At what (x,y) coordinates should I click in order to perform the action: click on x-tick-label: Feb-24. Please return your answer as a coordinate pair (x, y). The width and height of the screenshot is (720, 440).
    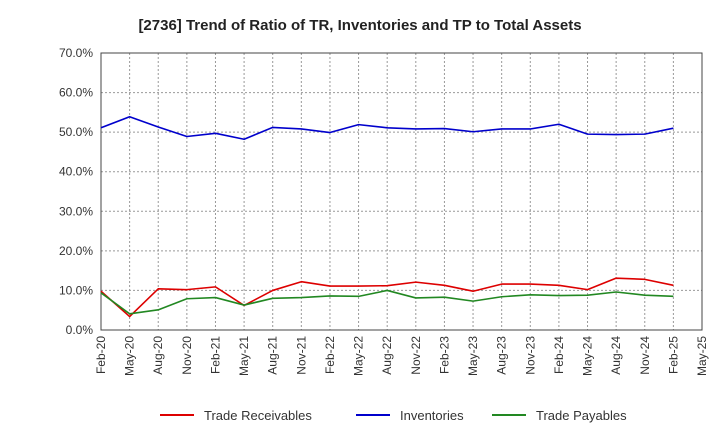
    Looking at the image, I should click on (559, 355).